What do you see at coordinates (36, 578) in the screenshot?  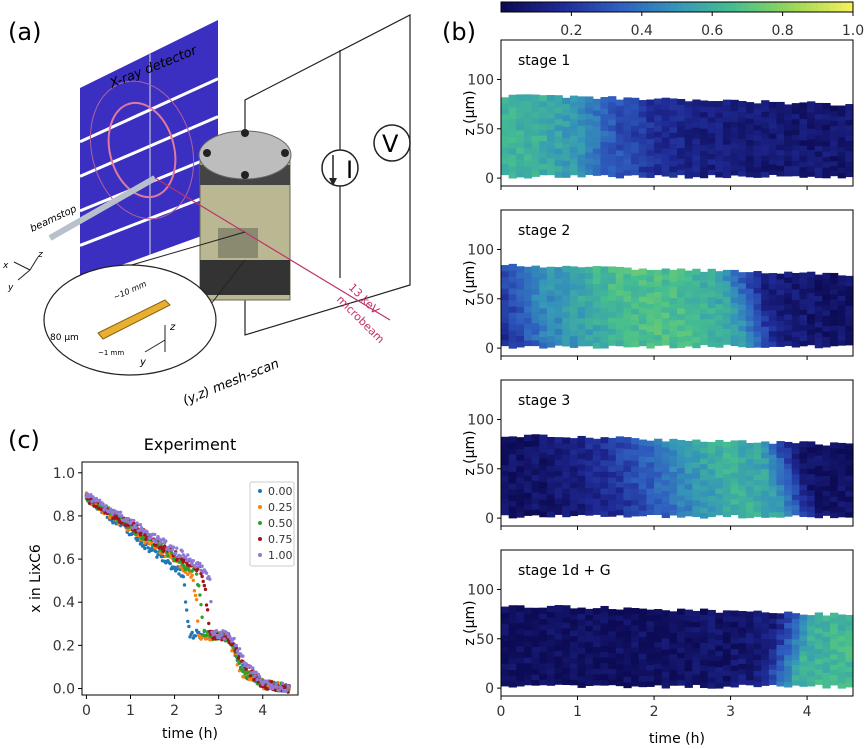 I see `y-axis-label: x in LixC6` at bounding box center [36, 578].